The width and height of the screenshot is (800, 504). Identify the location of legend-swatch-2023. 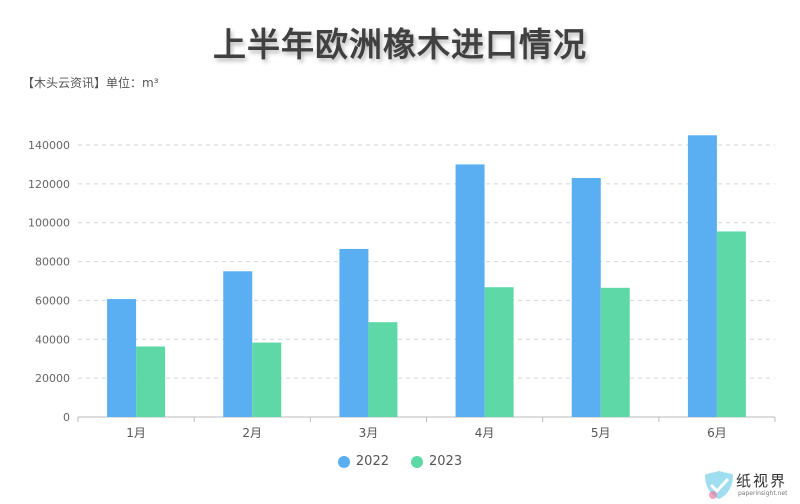
(417, 461).